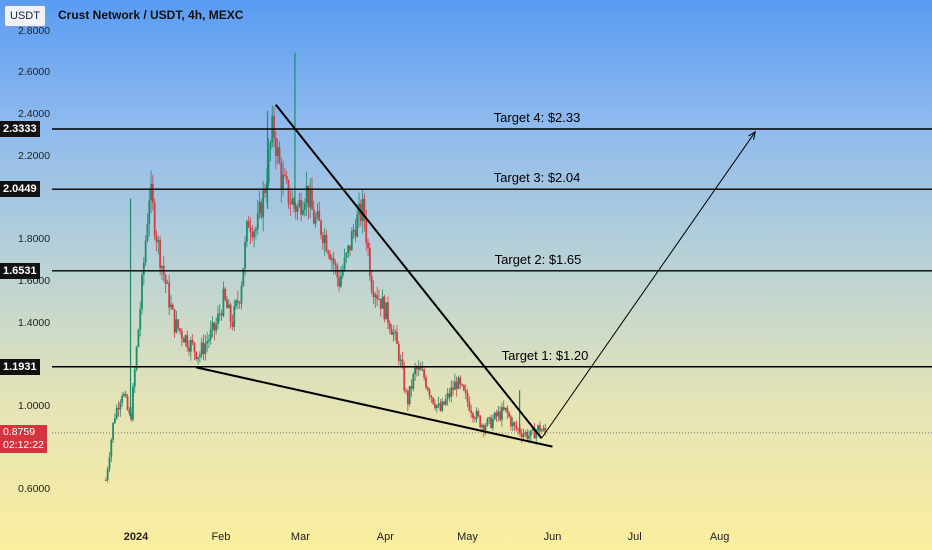 This screenshot has height=550, width=932. Describe the element at coordinates (374, 407) in the screenshot. I see `lower-wedge-line` at that location.